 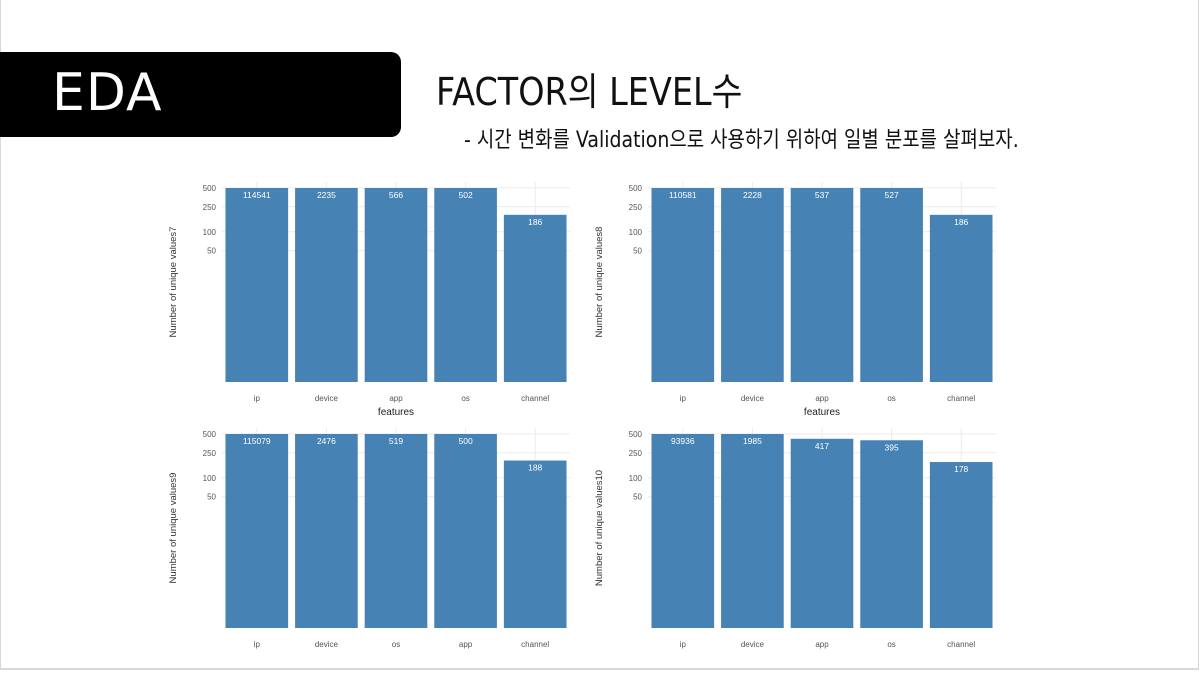 What do you see at coordinates (466, 195) in the screenshot?
I see `bar-value-label: 502` at bounding box center [466, 195].